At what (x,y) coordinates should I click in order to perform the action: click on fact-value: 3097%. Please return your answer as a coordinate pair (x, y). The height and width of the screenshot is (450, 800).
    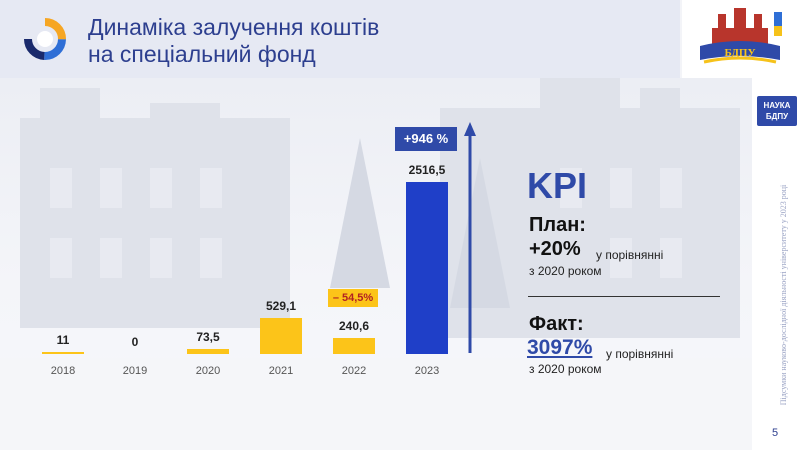
    Looking at the image, I should click on (560, 347).